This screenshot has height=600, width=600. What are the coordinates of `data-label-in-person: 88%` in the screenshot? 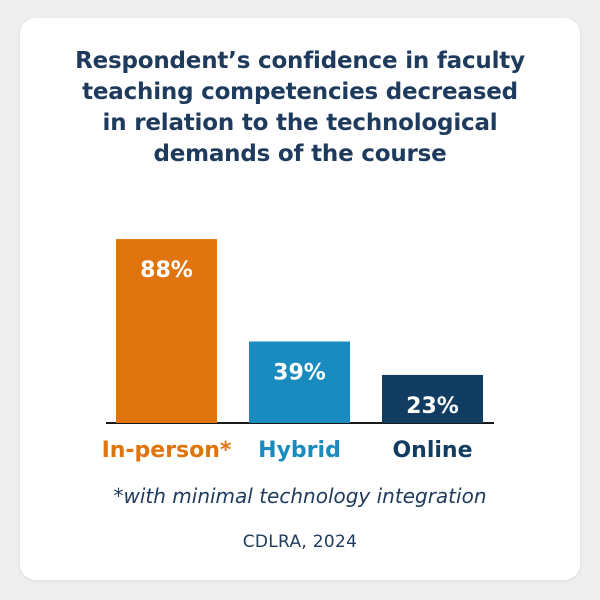 It's located at (166, 270).